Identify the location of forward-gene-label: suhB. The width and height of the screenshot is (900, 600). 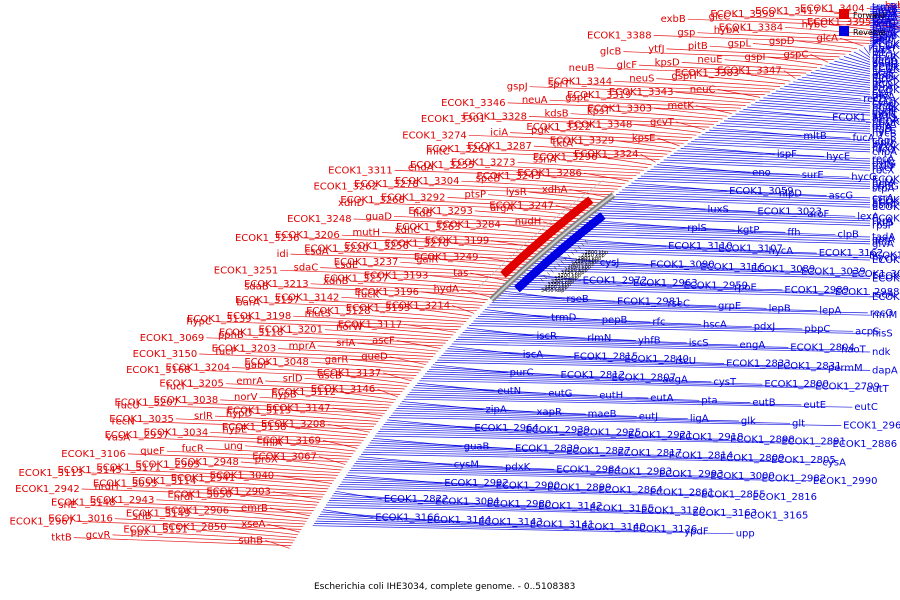
(250, 540).